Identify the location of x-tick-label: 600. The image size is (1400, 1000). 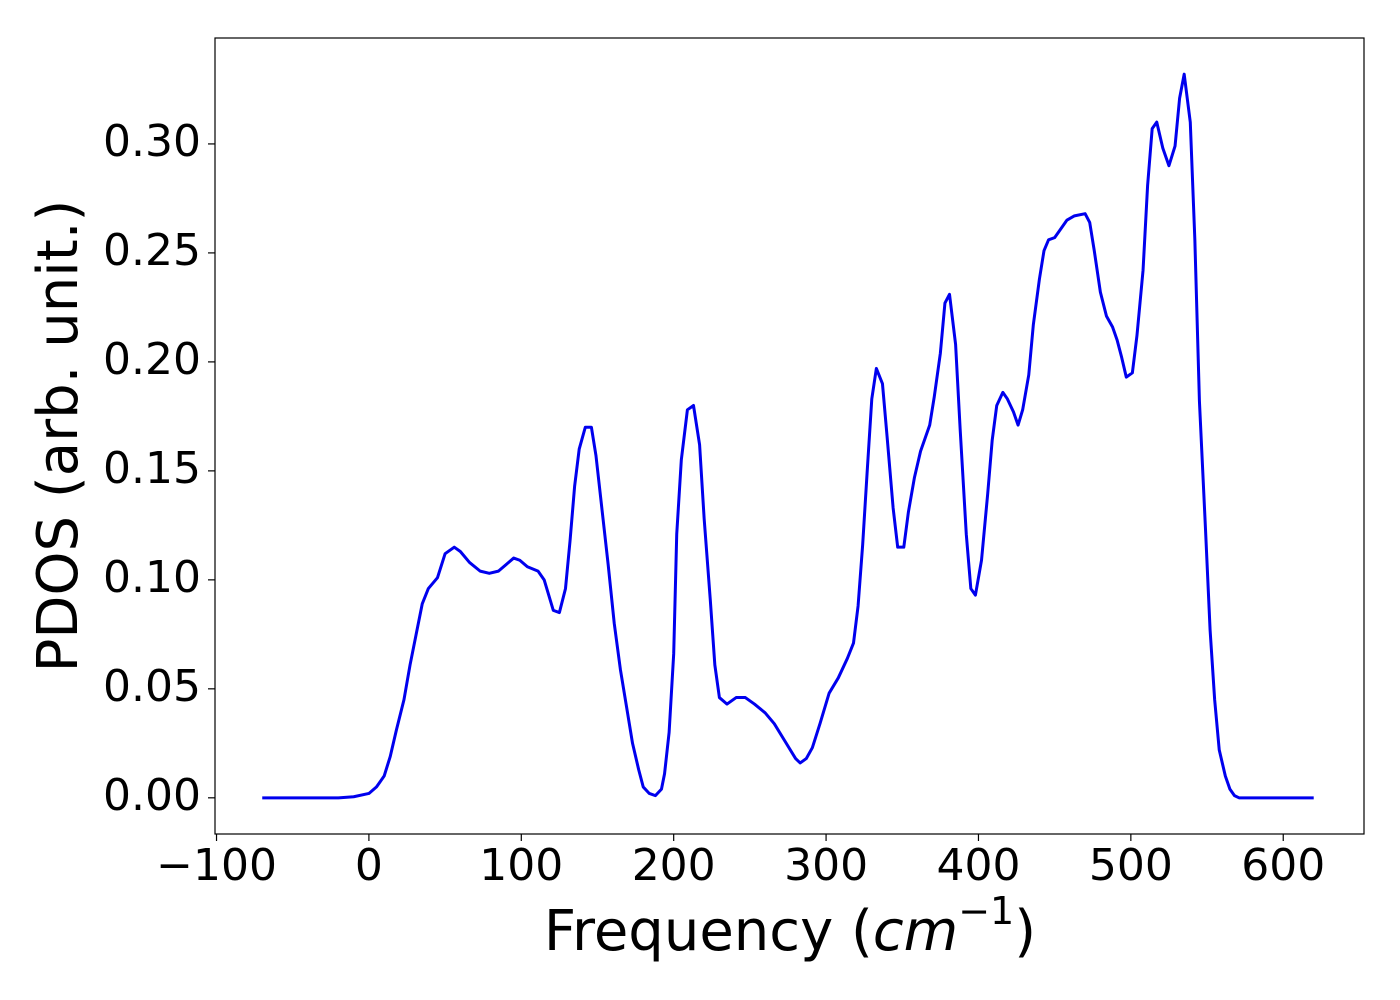
(1283, 865).